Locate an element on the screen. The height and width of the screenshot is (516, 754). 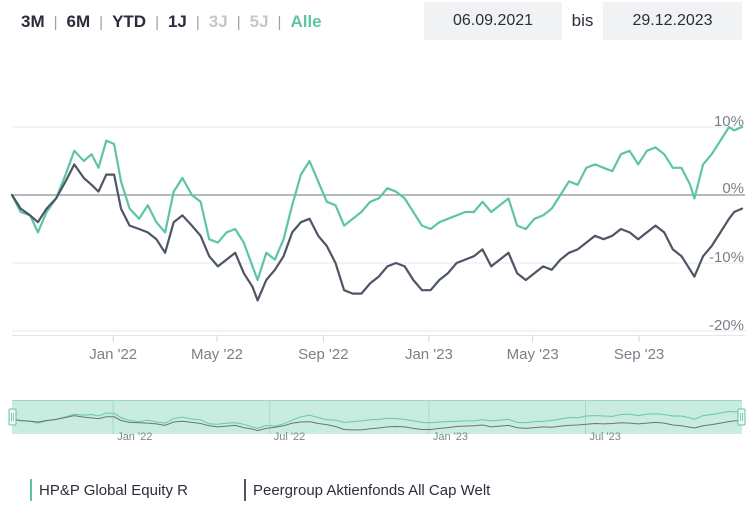
navigator-tick-label: Jan '22 is located at coordinates (134, 437).